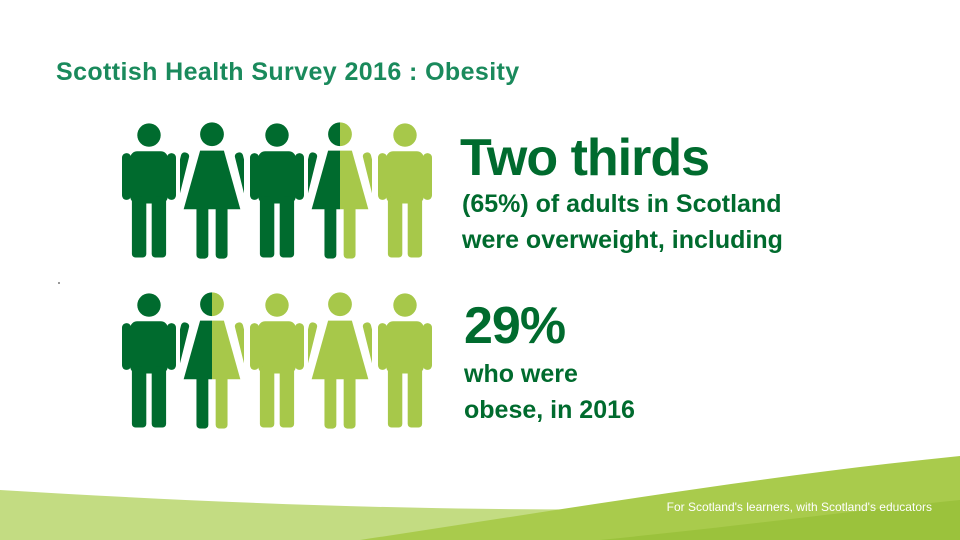 The image size is (960, 540). I want to click on slide-title: Scottish Health Survey 2016 : Obesity, so click(288, 72).